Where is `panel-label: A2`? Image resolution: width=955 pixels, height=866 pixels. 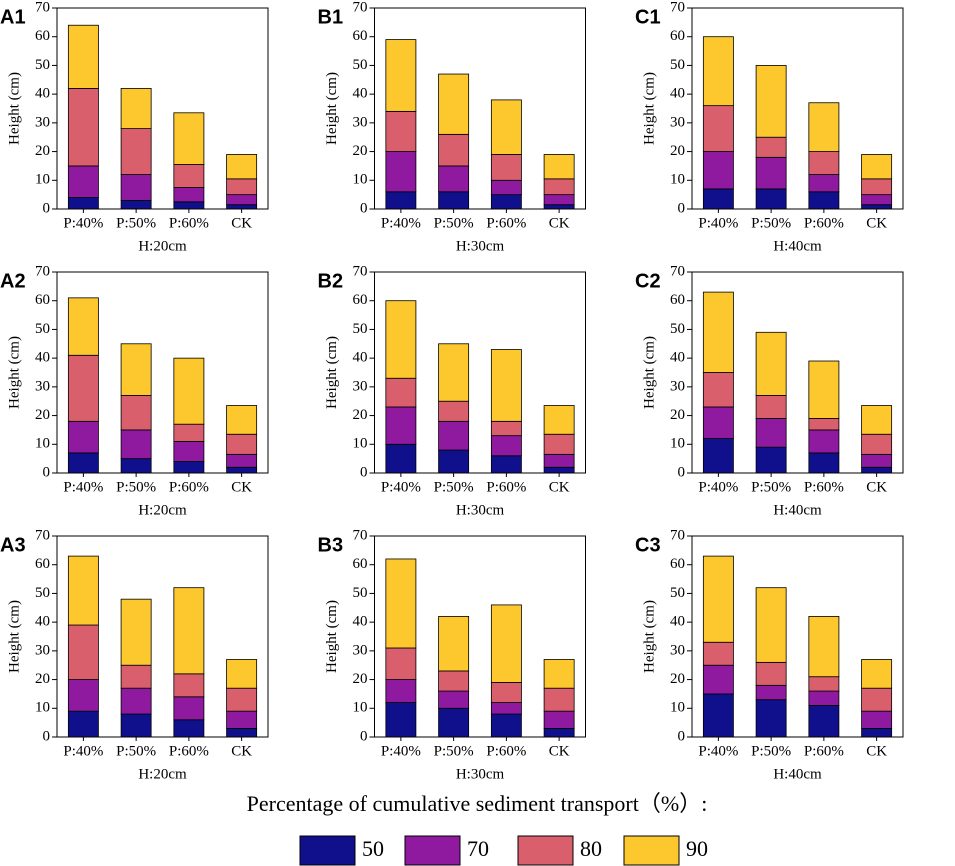 panel-label: A2 is located at coordinates (13, 281).